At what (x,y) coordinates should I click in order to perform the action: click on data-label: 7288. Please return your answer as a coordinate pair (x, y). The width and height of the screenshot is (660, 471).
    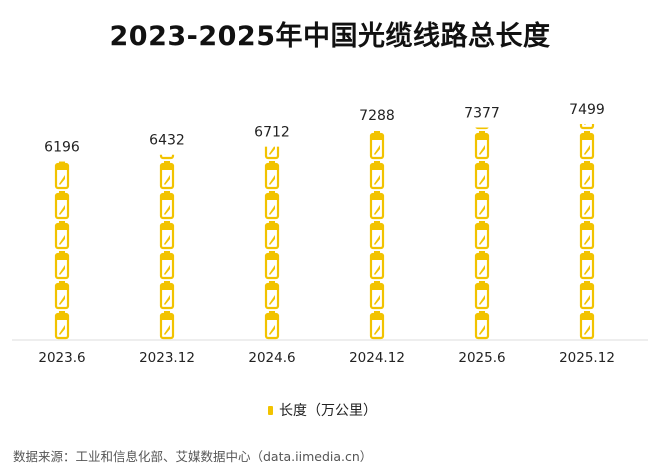
    Looking at the image, I should click on (377, 116).